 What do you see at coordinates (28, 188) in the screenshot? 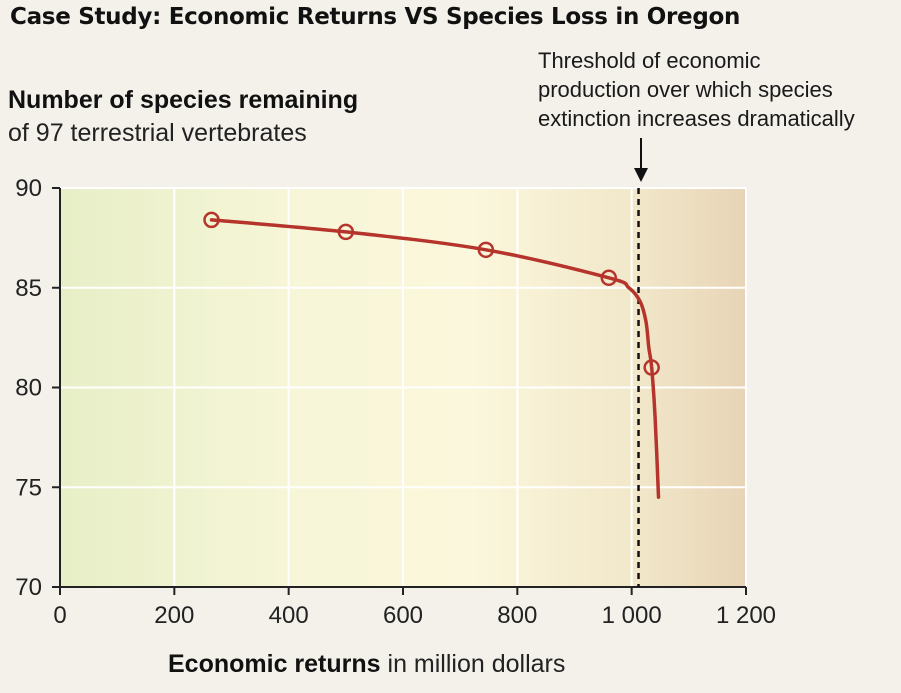
I see `y-tick-label: 90` at bounding box center [28, 188].